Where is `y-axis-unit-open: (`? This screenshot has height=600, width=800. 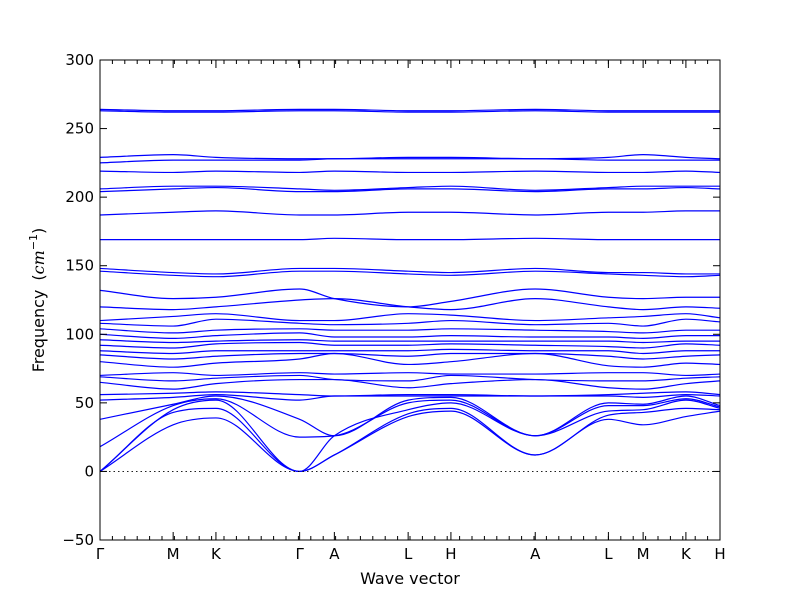
y-axis-unit-open: ( is located at coordinates (38, 277).